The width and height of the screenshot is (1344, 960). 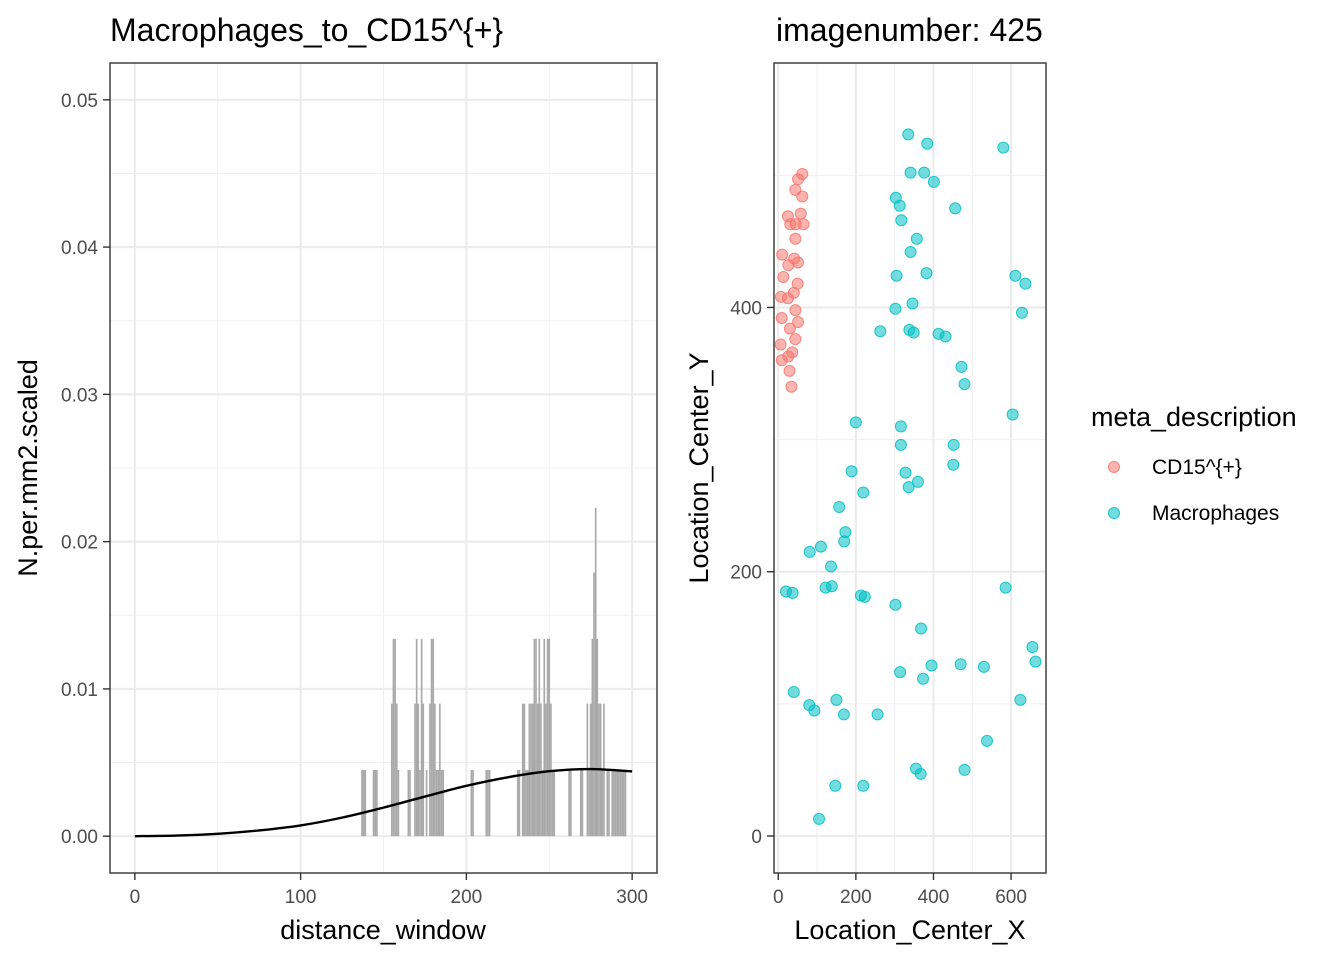 What do you see at coordinates (79, 395) in the screenshot?
I see `h-y-tick-label: 0.03` at bounding box center [79, 395].